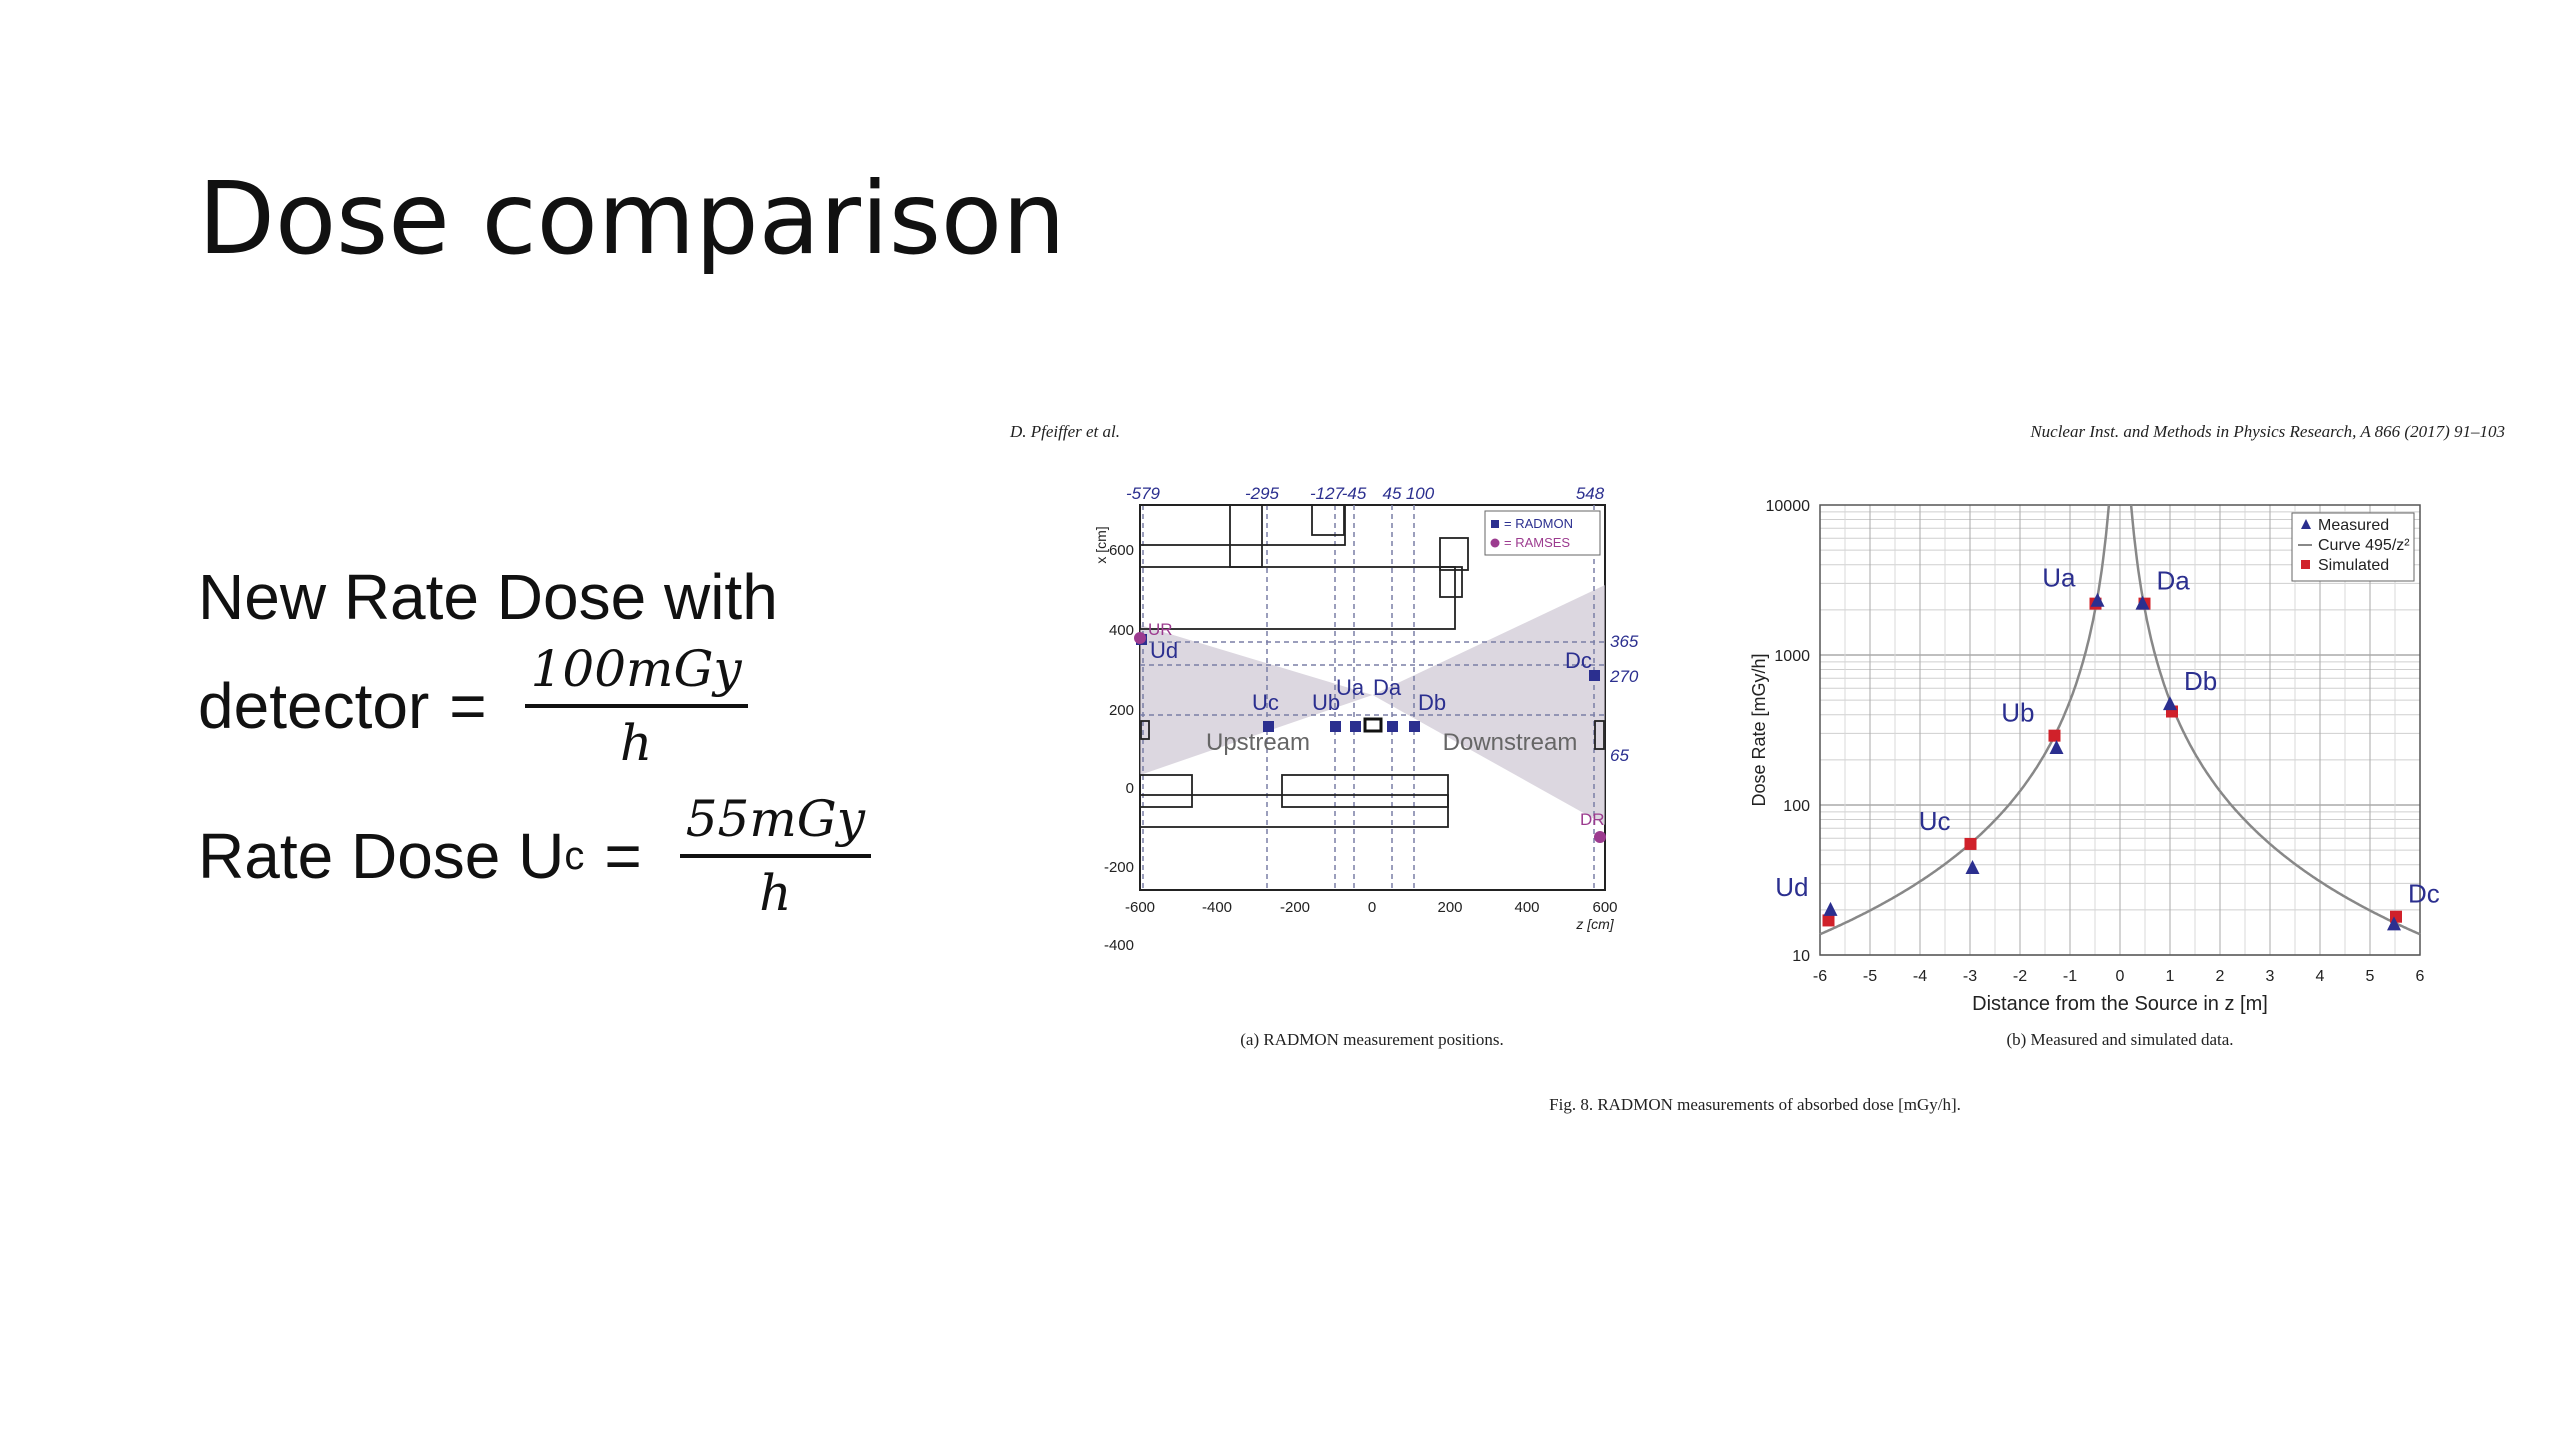 This screenshot has width=2560, height=1440. Describe the element at coordinates (1371, 1039) in the screenshot. I see `panel-a-caption: (a) RADMON measurement positions.` at that location.